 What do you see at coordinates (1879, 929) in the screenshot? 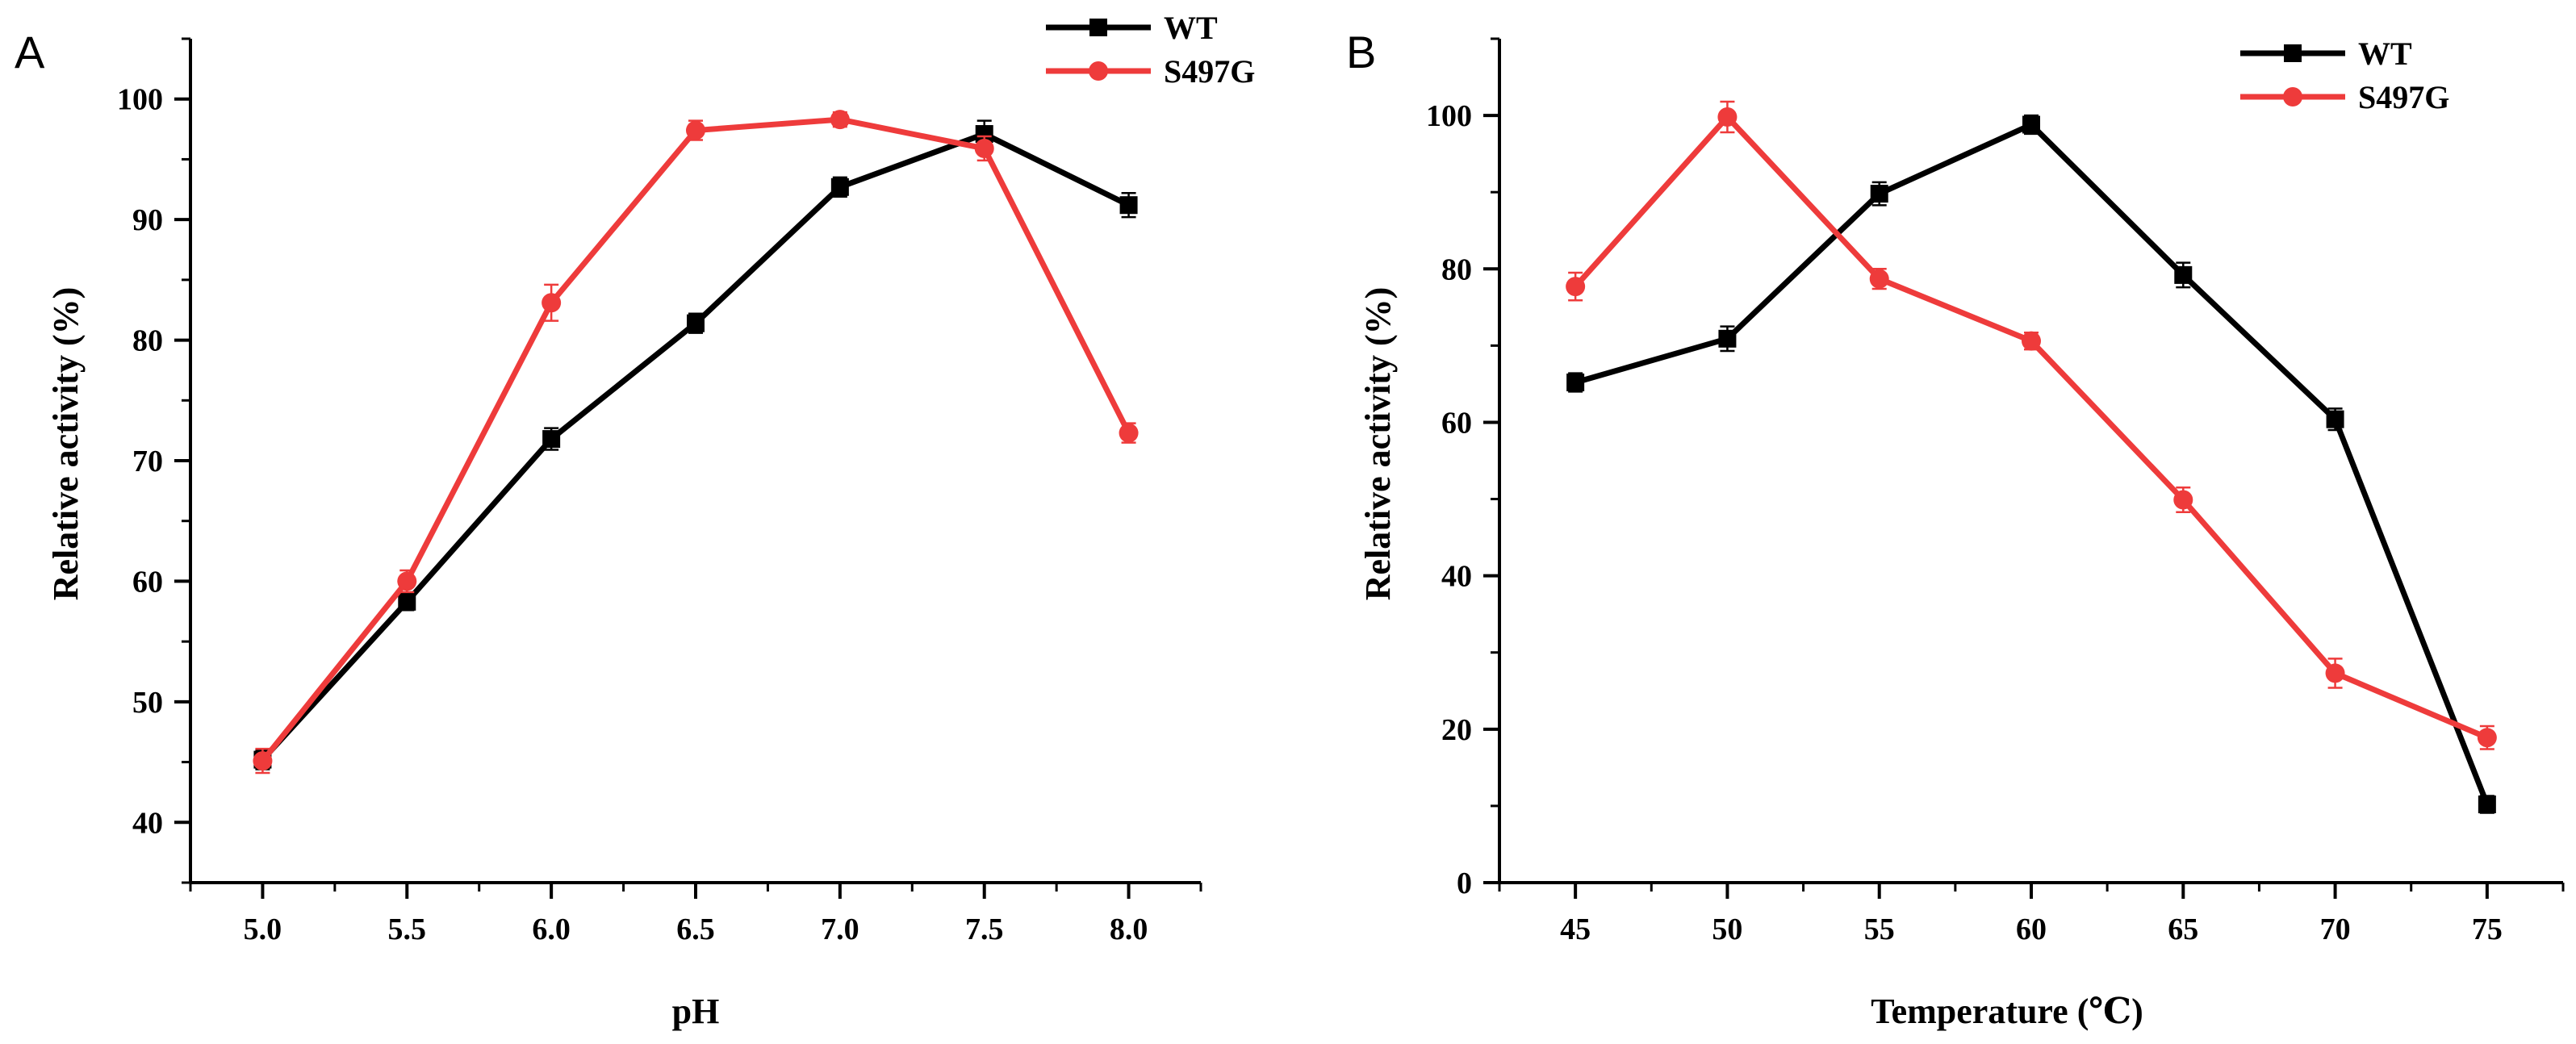
I see `panel-b-x-tick-label: 55` at bounding box center [1879, 929].